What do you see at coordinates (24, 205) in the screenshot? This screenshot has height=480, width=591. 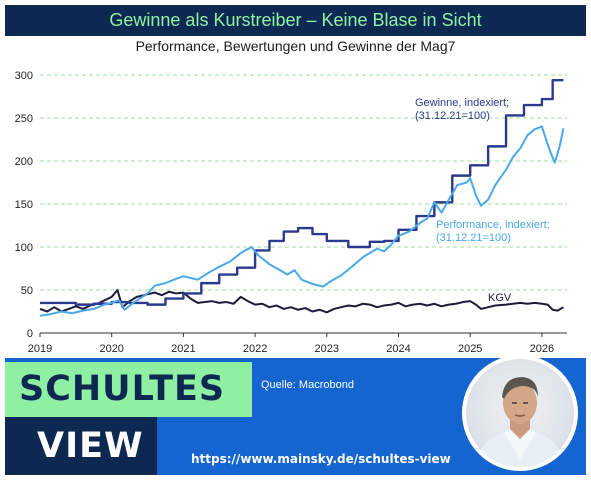 I see `y-tick-label: 150` at bounding box center [24, 205].